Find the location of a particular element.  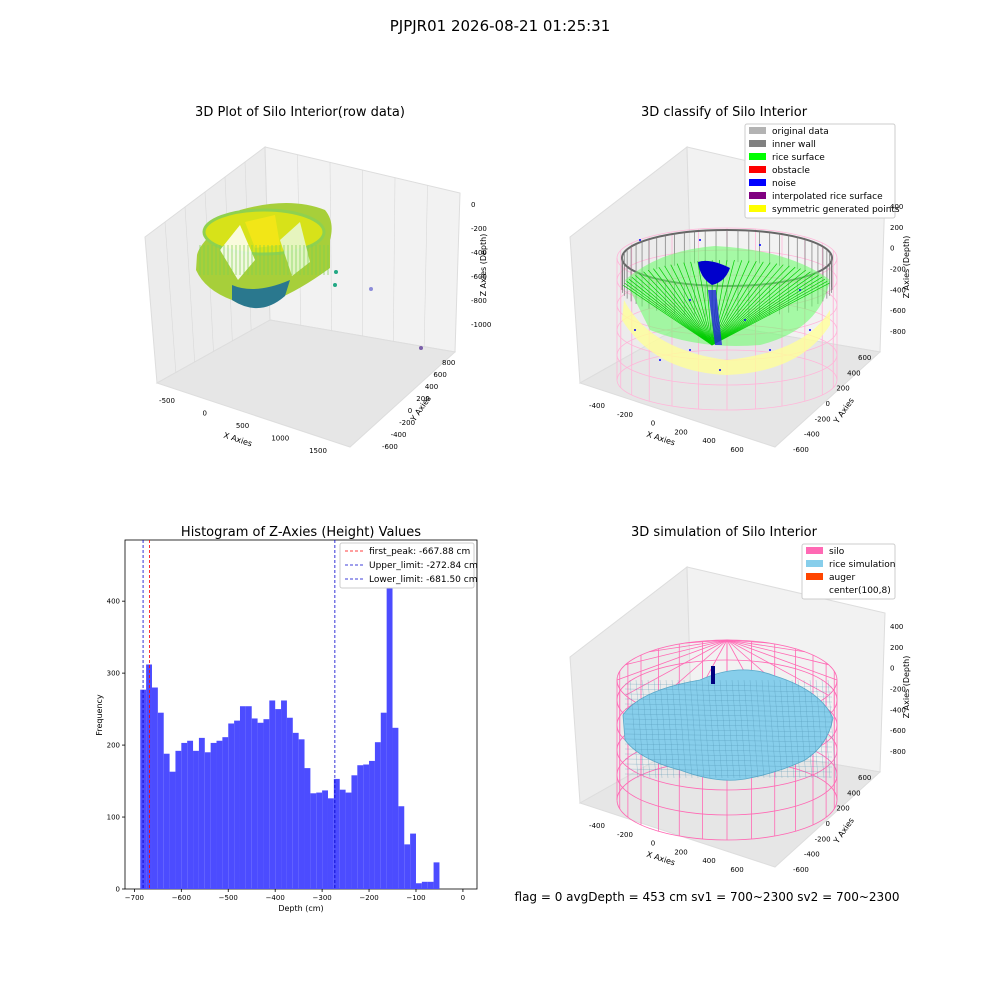

classify-legend-label: rice surface is located at coordinates (798, 158).